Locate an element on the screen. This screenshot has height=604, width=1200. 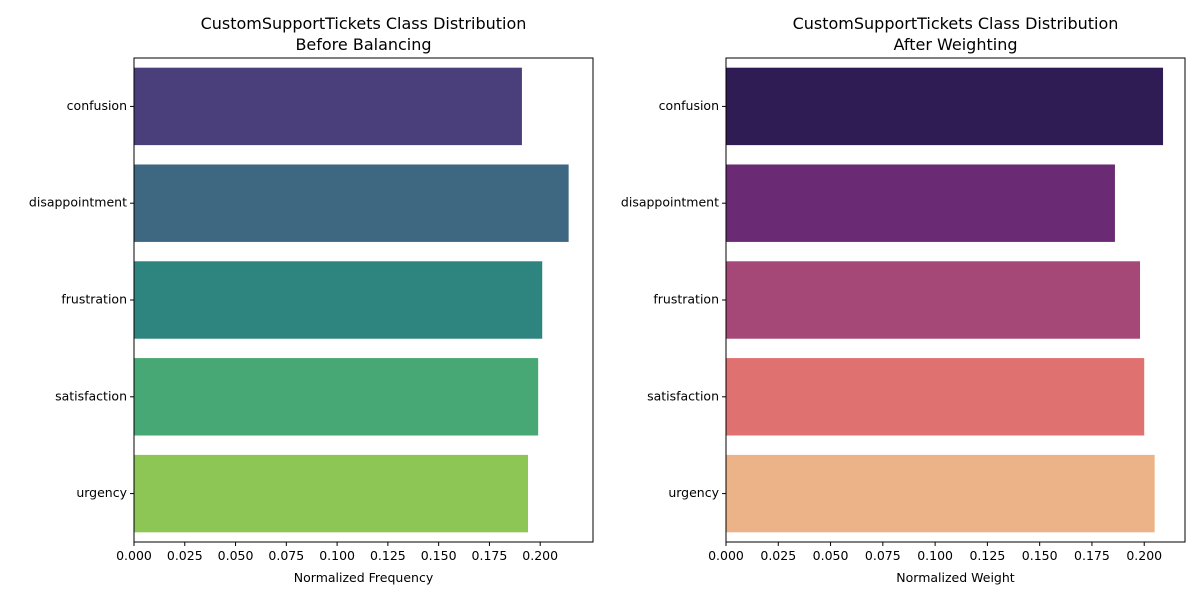
chart-subtitle: After Weighting is located at coordinates (956, 44).